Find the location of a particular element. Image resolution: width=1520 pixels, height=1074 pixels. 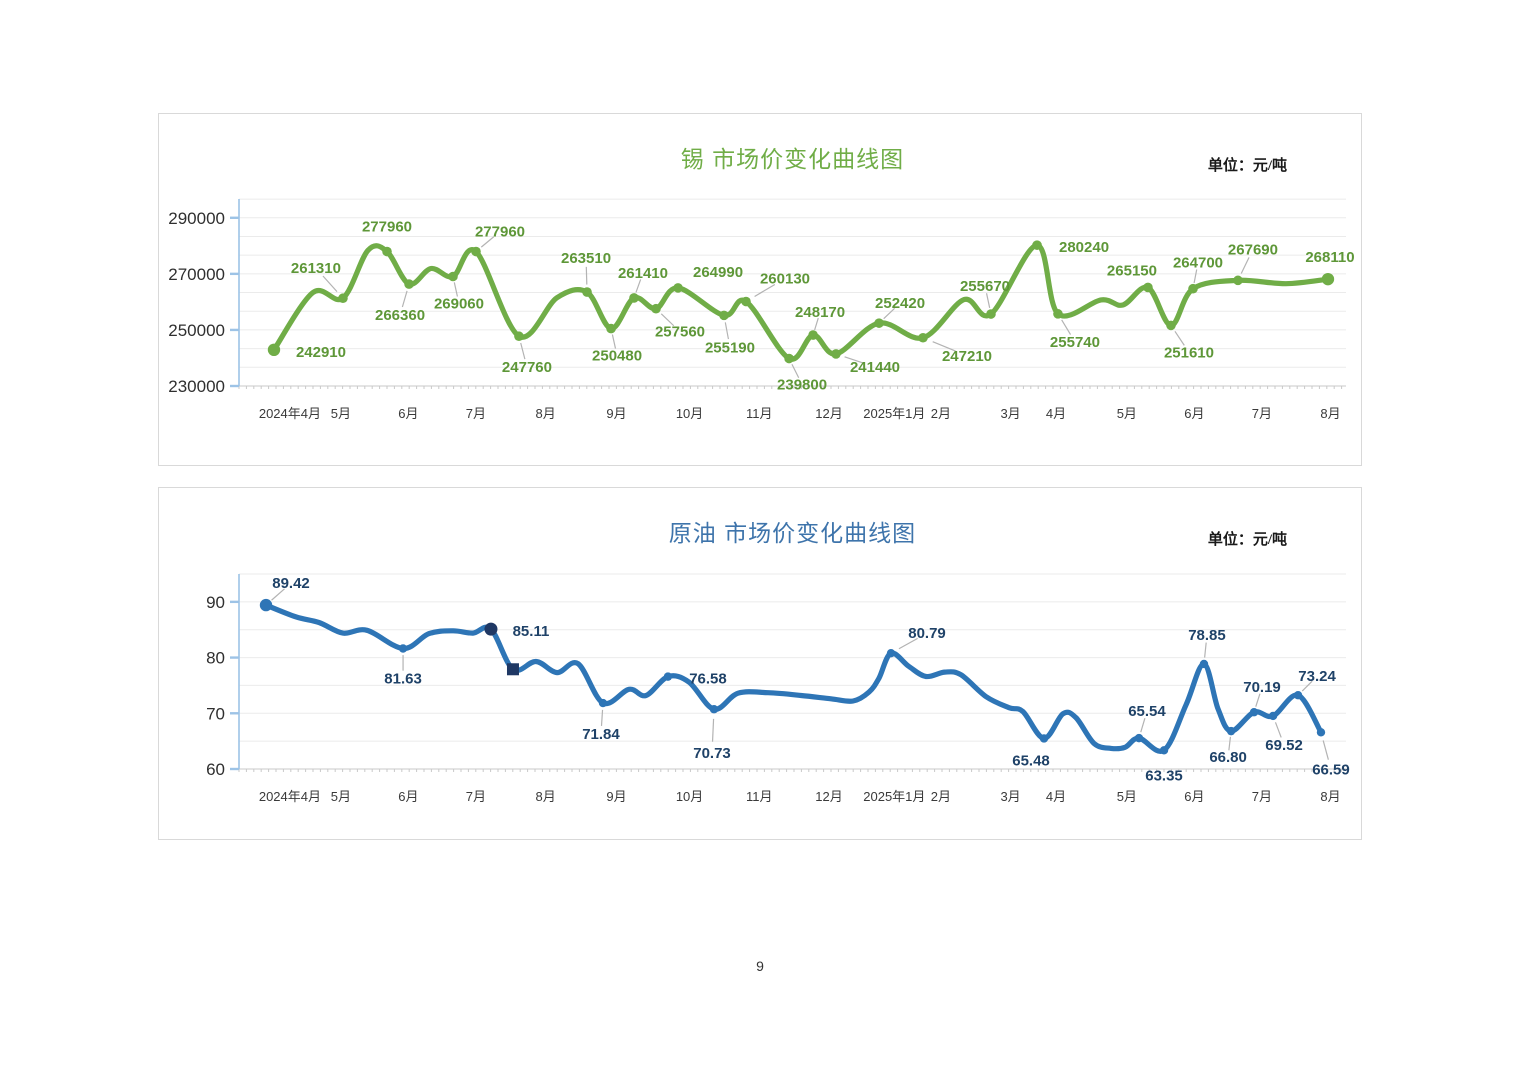

y-axis-tick-label: 60 is located at coordinates (215, 769).